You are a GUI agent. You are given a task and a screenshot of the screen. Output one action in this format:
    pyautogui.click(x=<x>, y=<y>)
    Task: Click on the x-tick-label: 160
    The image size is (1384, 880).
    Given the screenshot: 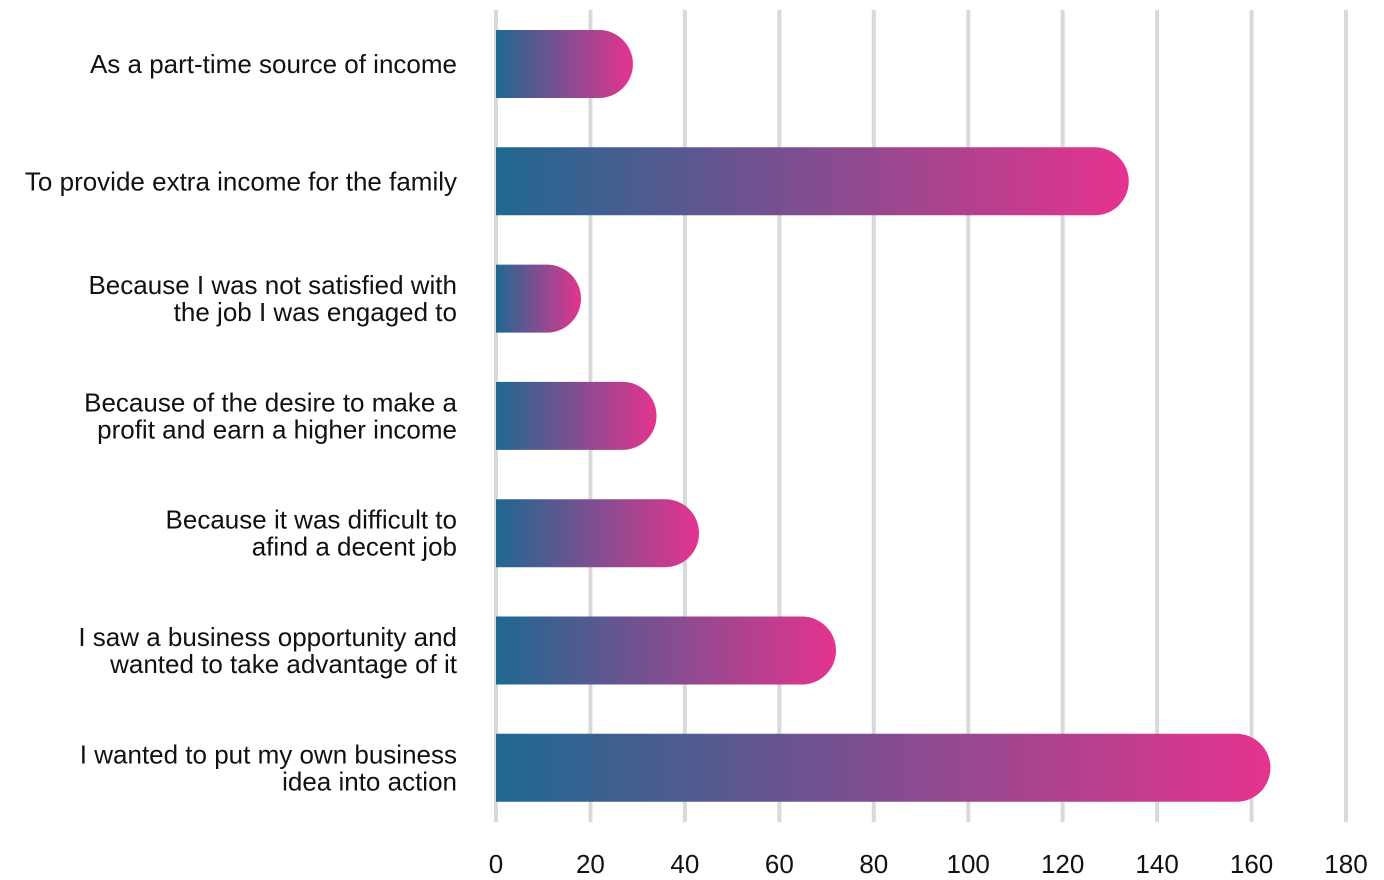 What is the action you would take?
    pyautogui.click(x=1251, y=864)
    